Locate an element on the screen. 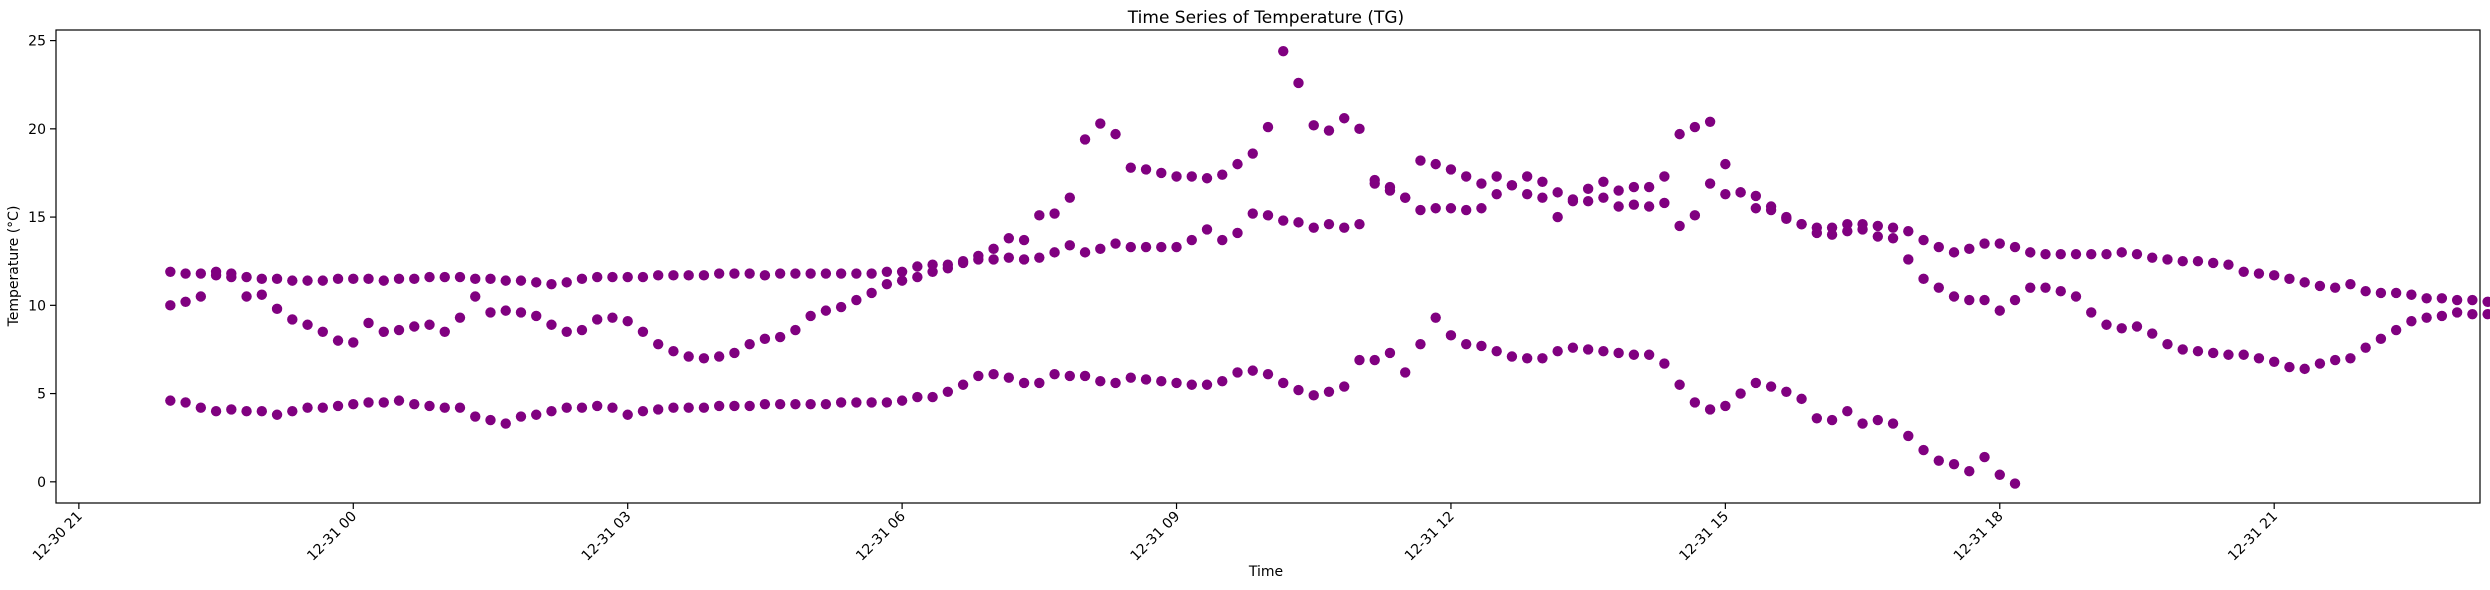  chart-title: Time Series of Temperature (TG) is located at coordinates (1265, 18).